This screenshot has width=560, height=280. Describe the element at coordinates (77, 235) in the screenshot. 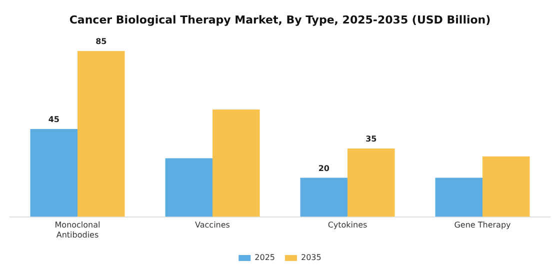

I see `category-label: Antibodies` at that location.